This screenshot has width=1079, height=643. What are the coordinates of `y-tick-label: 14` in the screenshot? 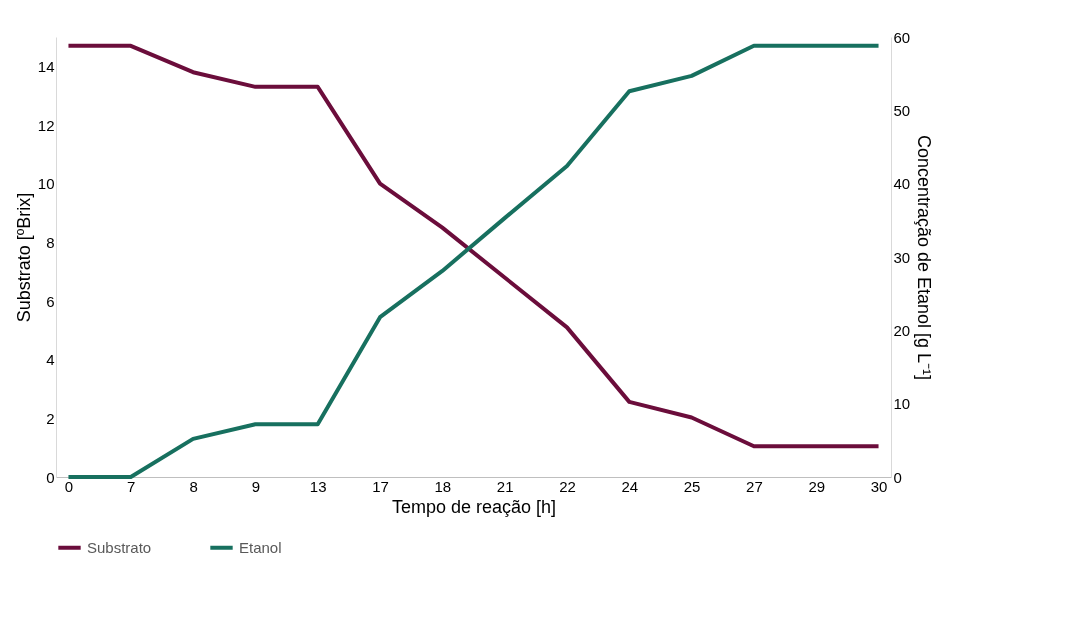 It's located at (46, 66).